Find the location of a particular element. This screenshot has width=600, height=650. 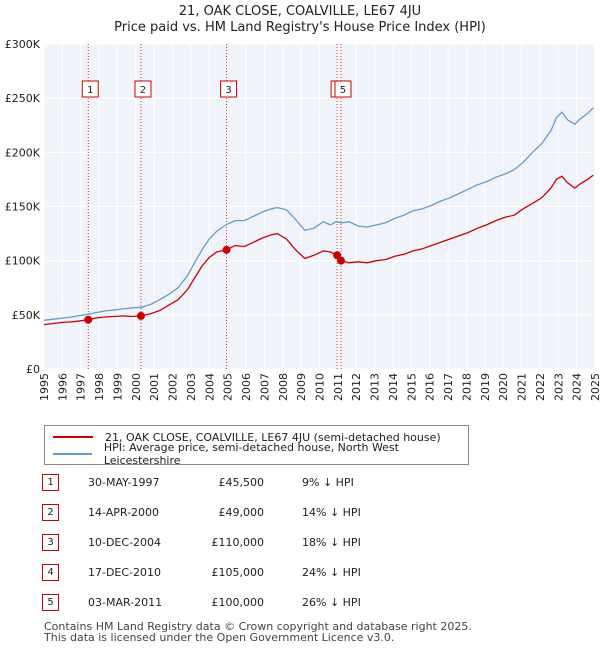

marker-label: 1 is located at coordinates (90, 90).